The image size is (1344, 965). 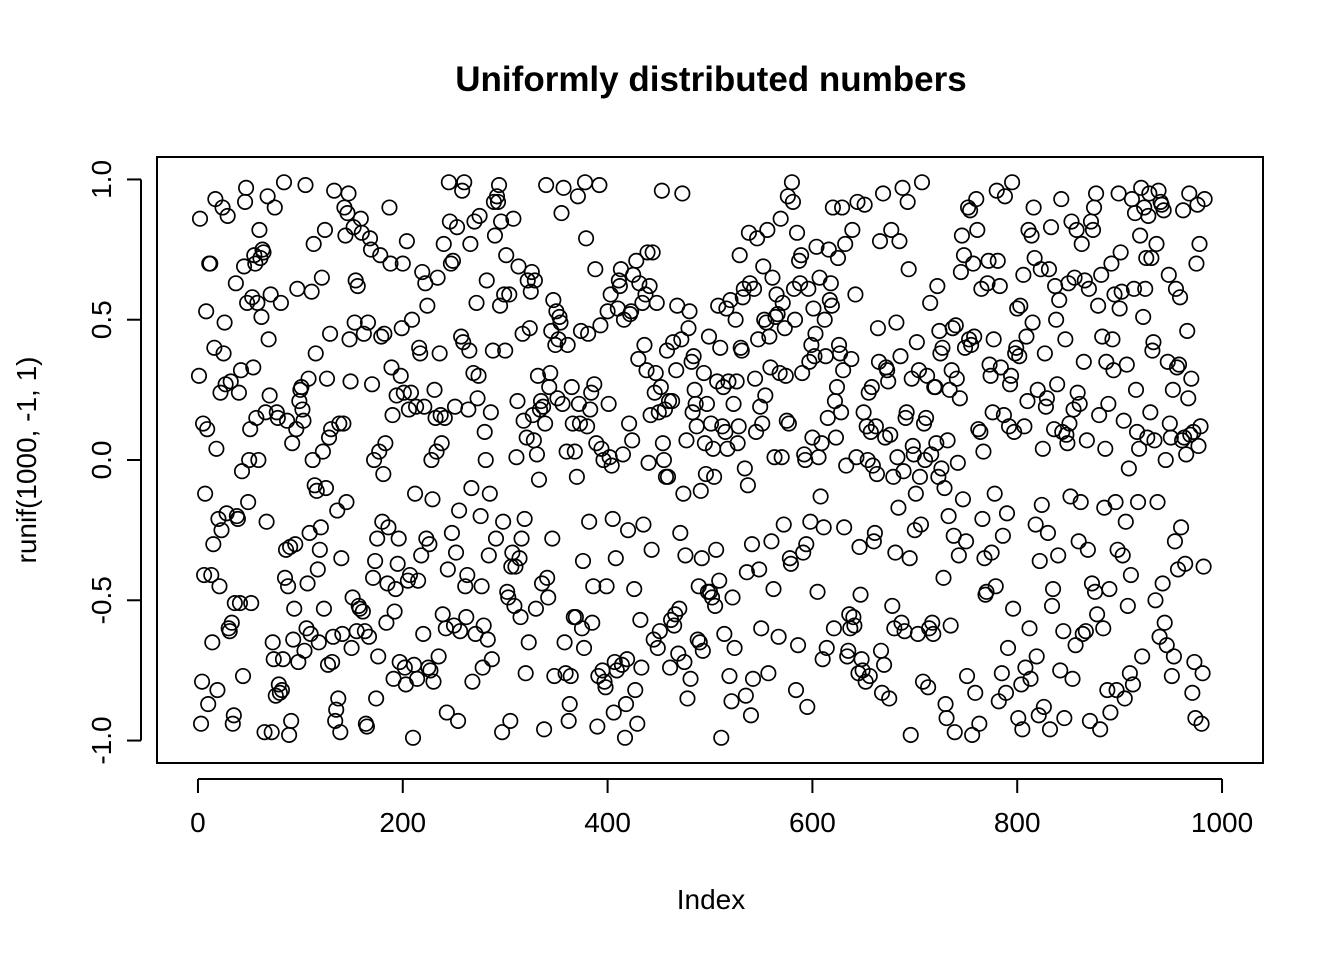 I want to click on y-tick-label: 0.0, so click(x=101, y=460).